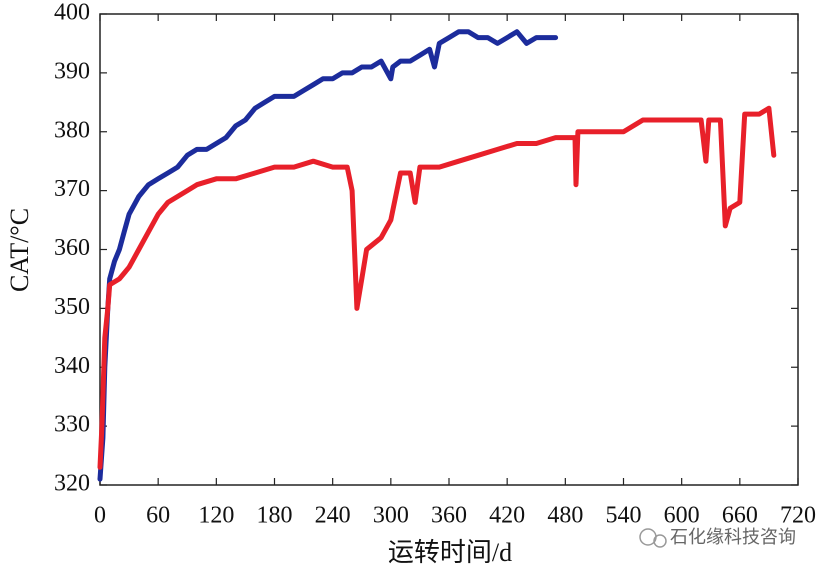 The image size is (832, 573). I want to click on x-tick-label: 480, so click(565, 516).